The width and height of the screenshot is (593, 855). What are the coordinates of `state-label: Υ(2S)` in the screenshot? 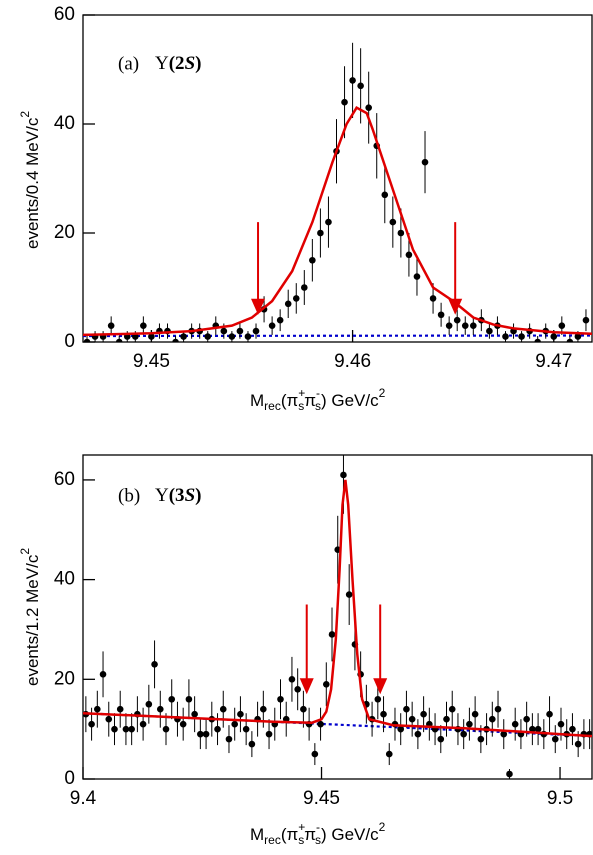 It's located at (178, 63).